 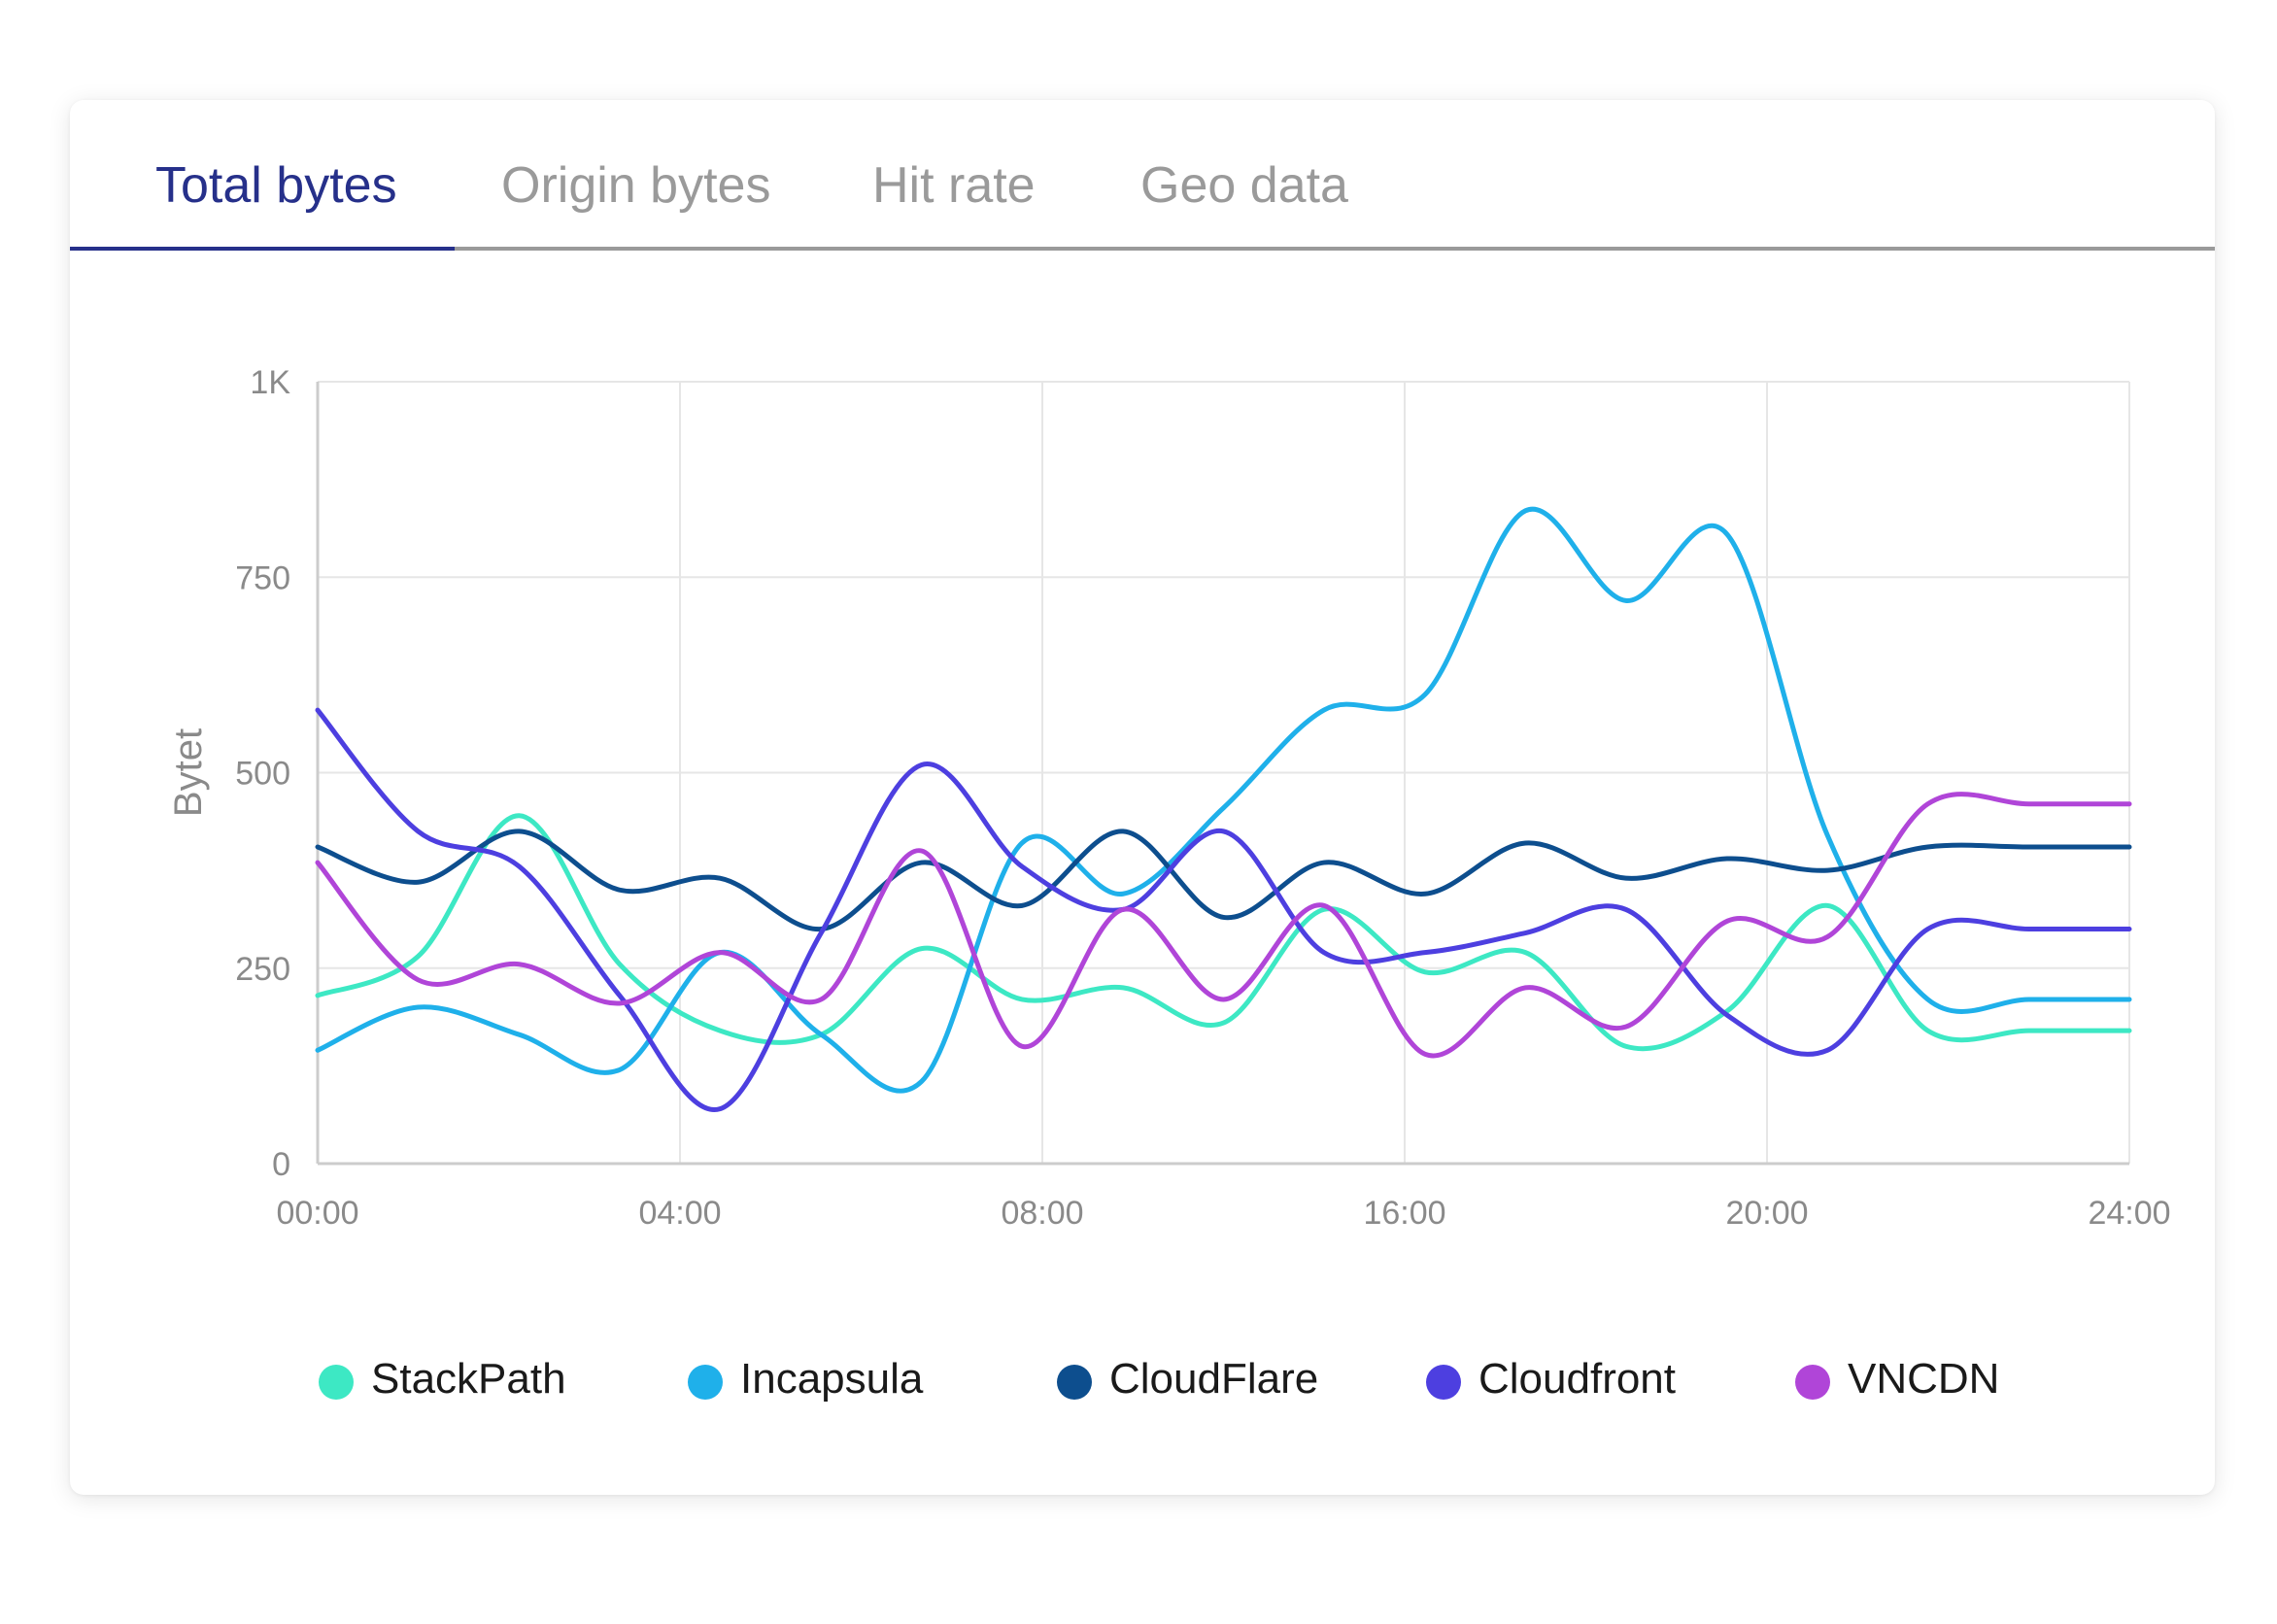 I want to click on legend-swatch-vncdn, so click(x=1812, y=1382).